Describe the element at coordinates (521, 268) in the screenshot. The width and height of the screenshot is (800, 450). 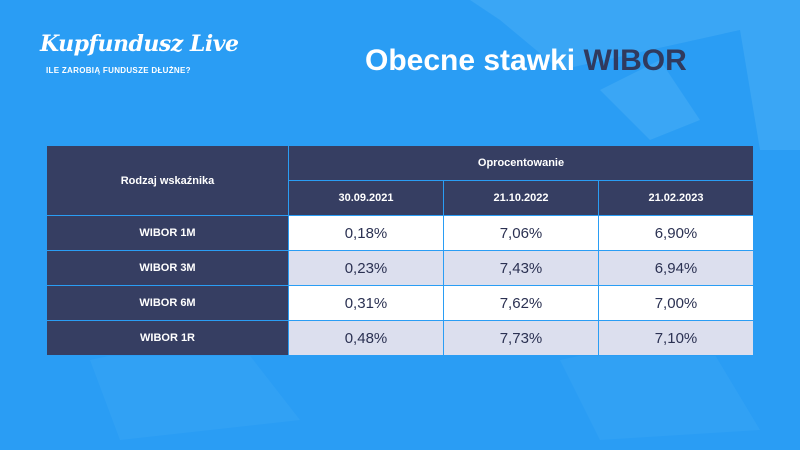
I see `rate-cell: 7,43%` at that location.